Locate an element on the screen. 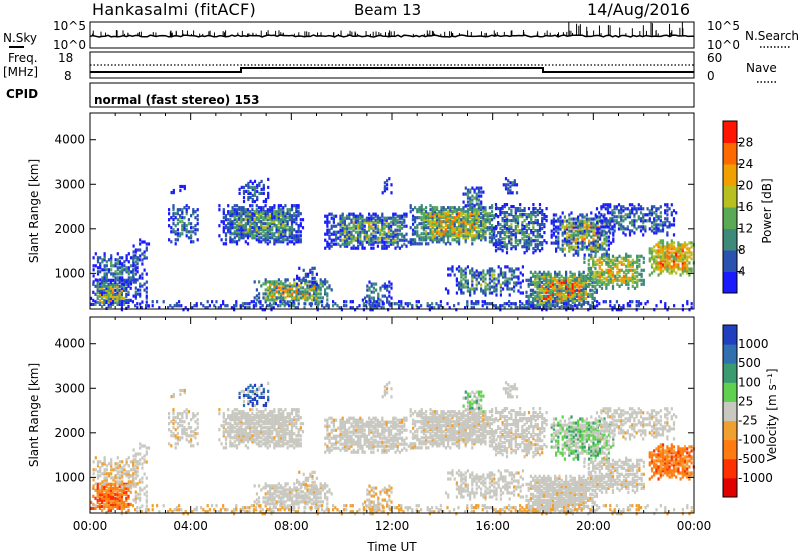 Image resolution: width=800 pixels, height=554 pixels. colorbar-segment is located at coordinates (730, 282).